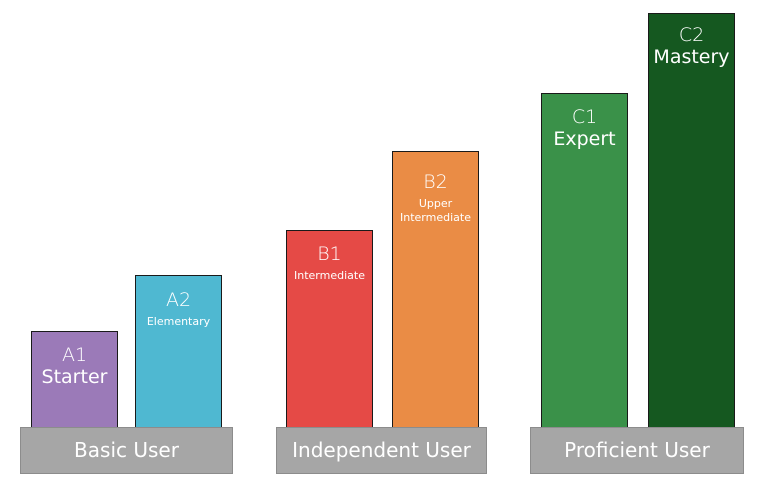 The height and width of the screenshot is (494, 764). Describe the element at coordinates (691, 220) in the screenshot. I see `level-bar-c2: C2 Mastery` at that location.